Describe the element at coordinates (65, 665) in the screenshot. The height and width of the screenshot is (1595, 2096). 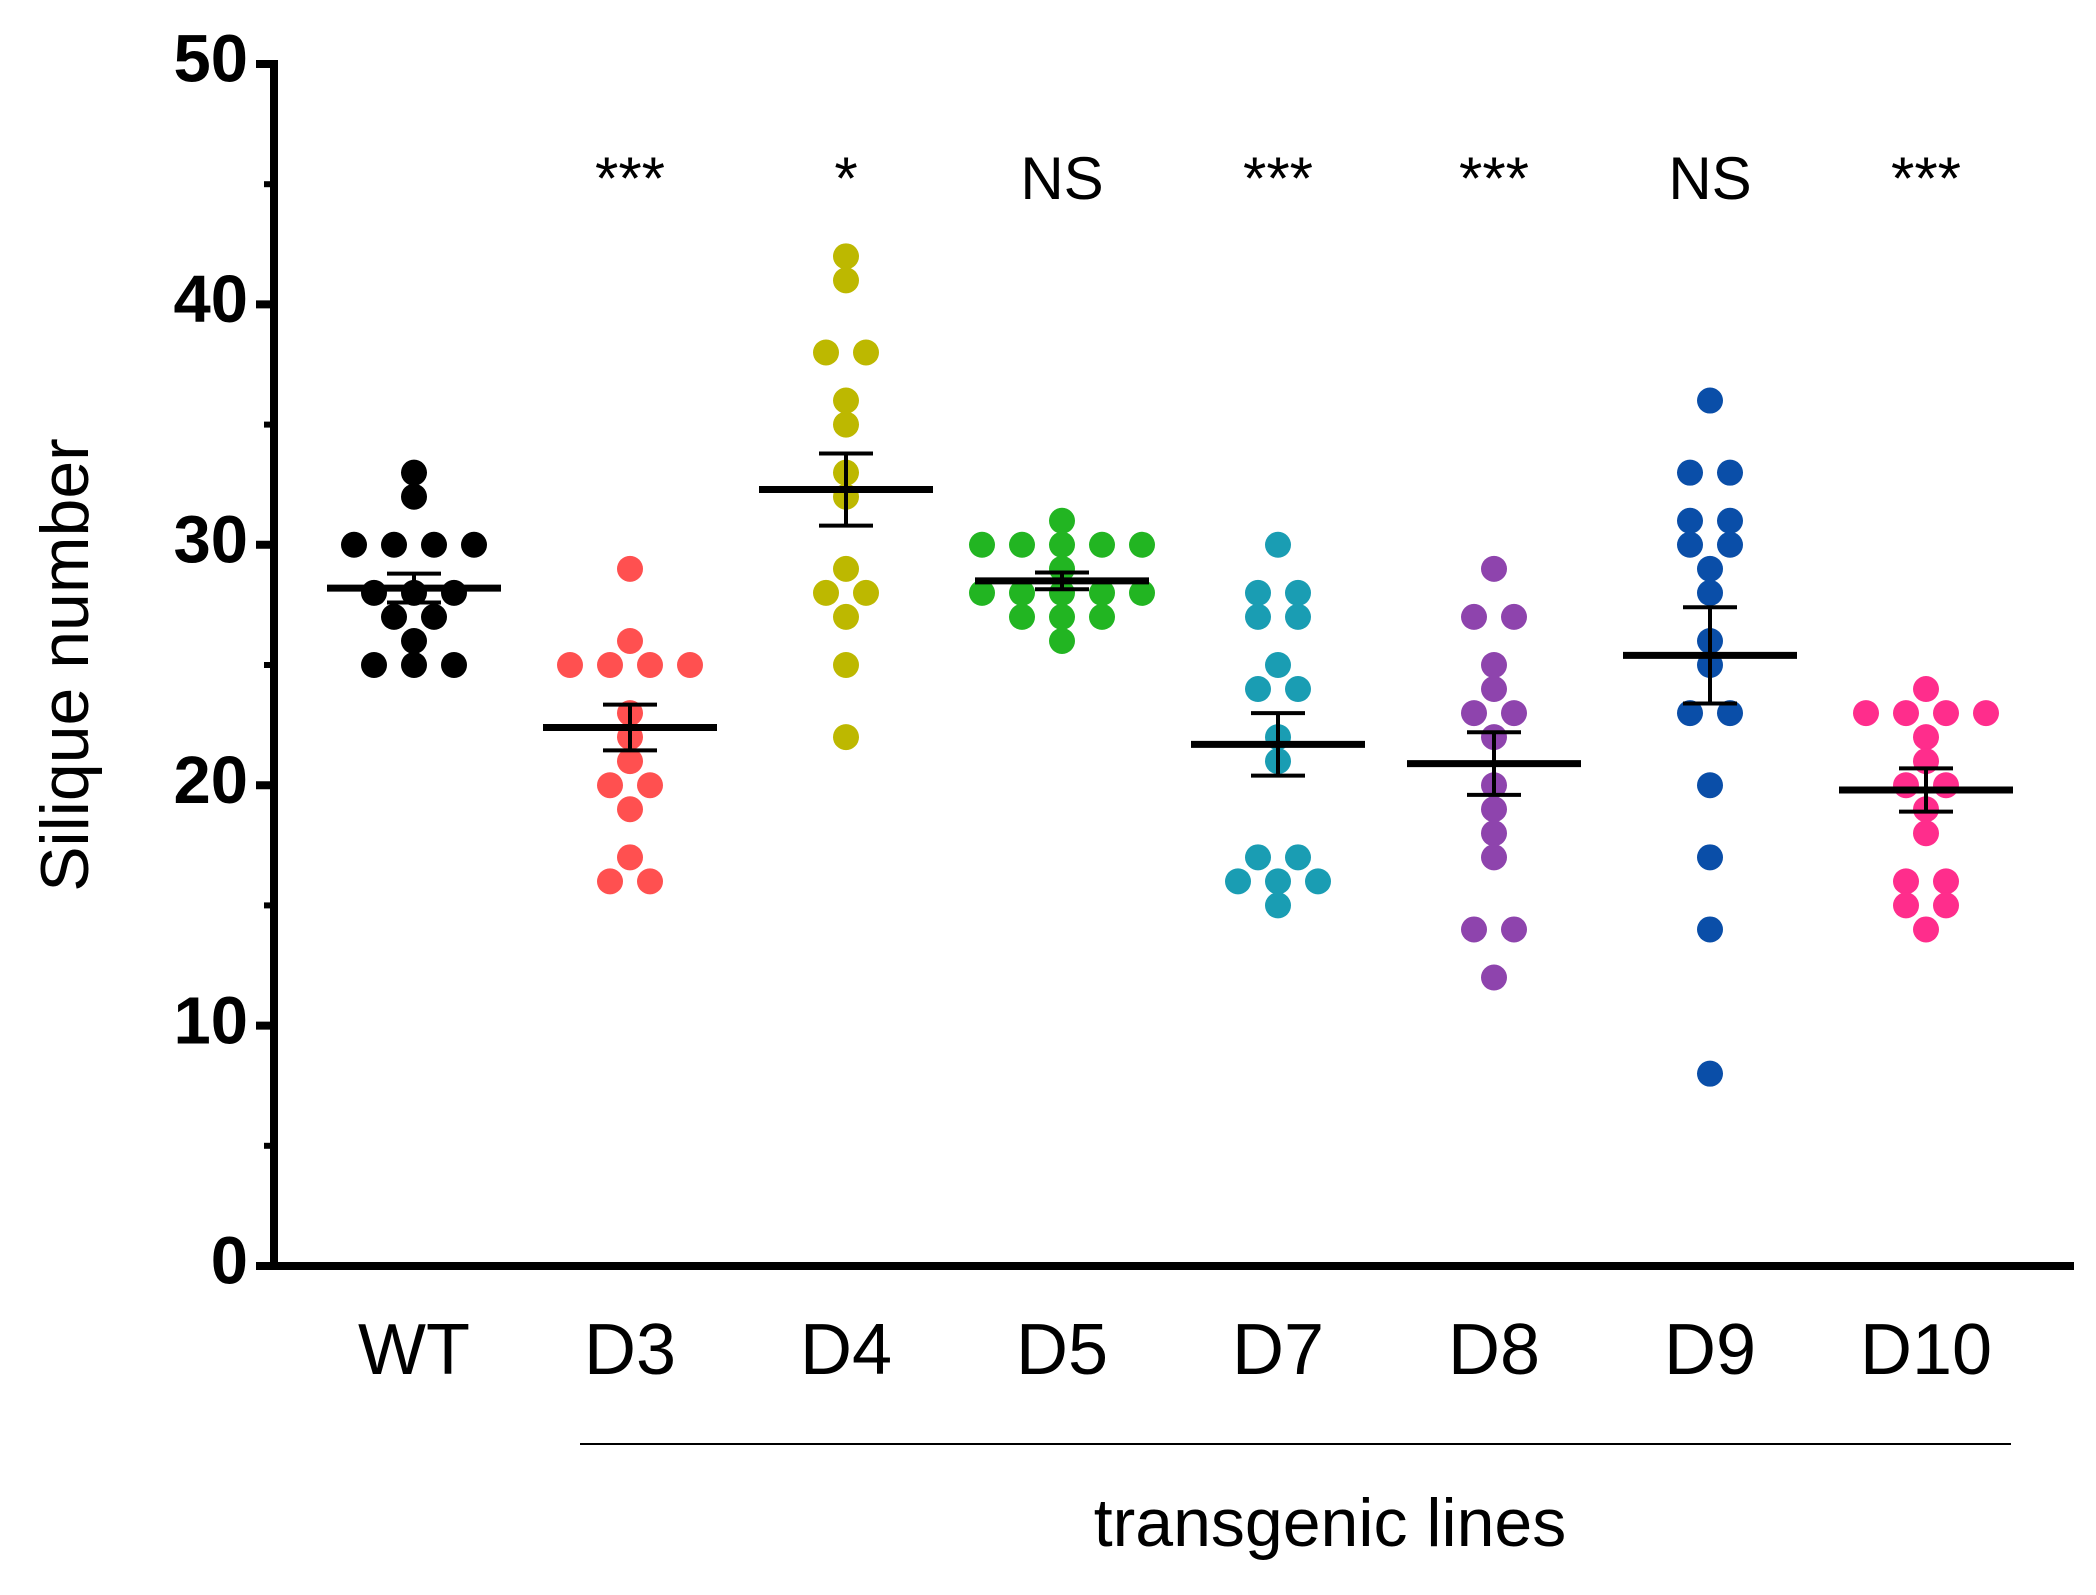
I see `y-axis-label: Silique number` at that location.